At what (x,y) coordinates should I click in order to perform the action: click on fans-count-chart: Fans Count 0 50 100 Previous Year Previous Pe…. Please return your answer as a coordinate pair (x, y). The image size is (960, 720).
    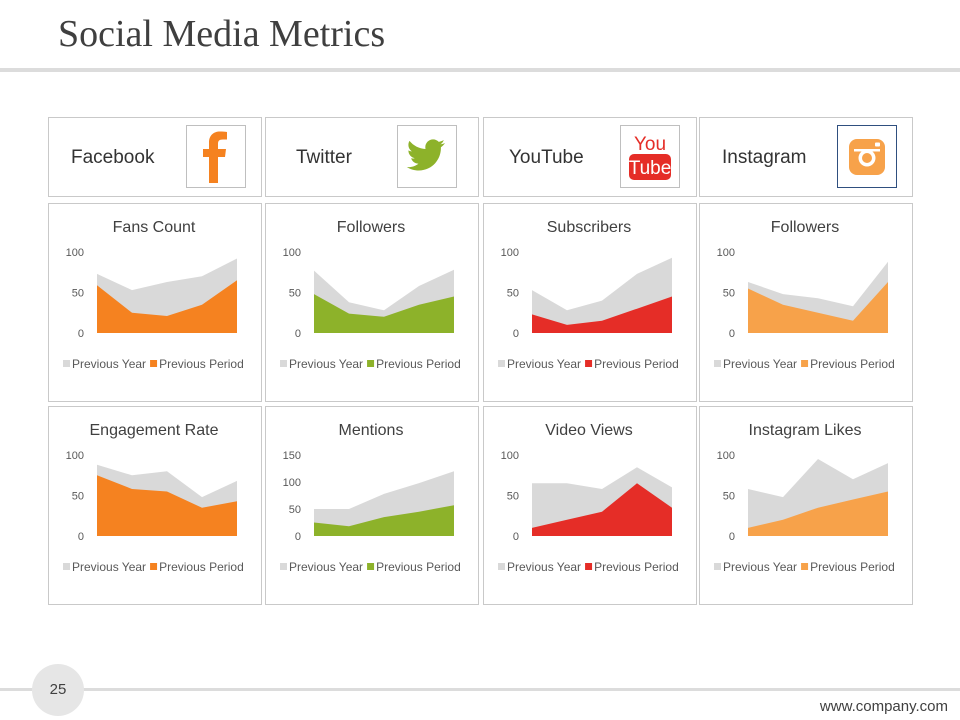
    Looking at the image, I should click on (153, 295).